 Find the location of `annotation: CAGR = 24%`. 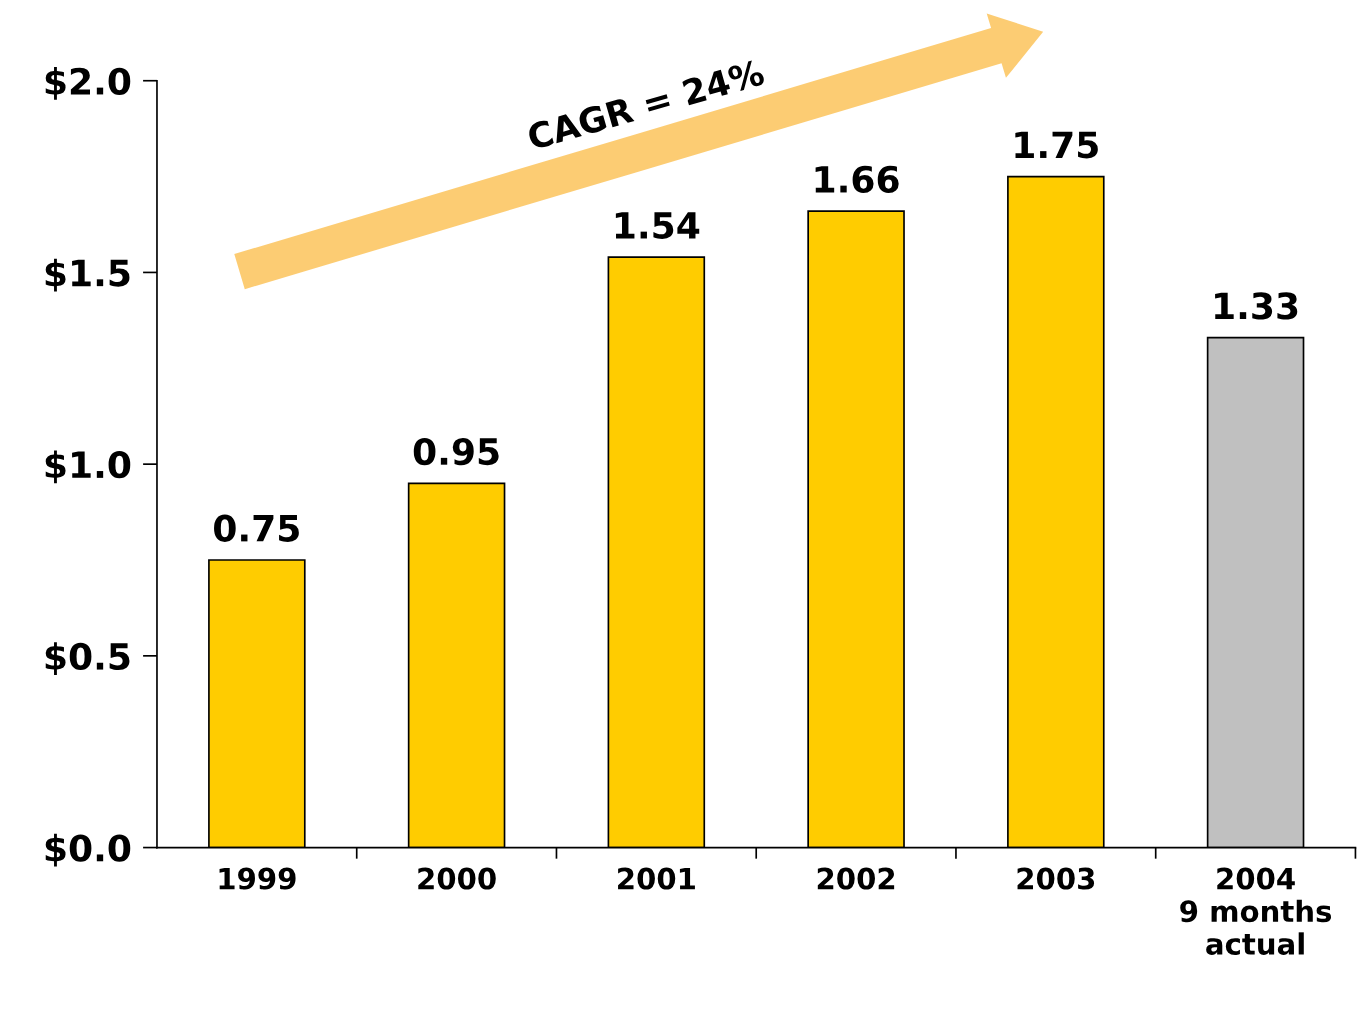

annotation: CAGR = 24% is located at coordinates (646, 104).